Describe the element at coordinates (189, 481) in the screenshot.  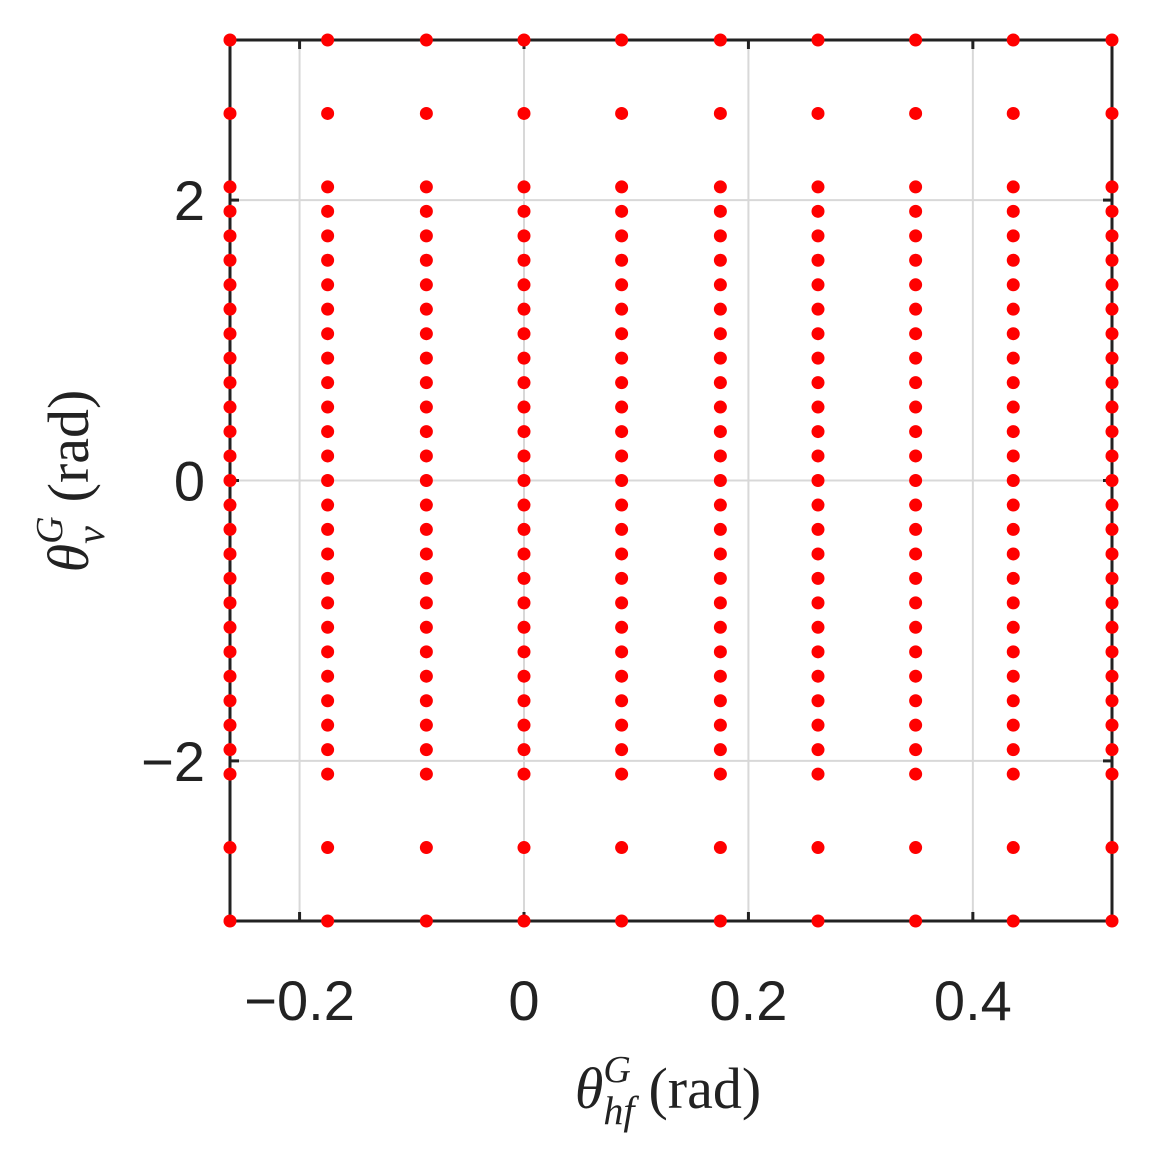
I see `y-tick-label: 0` at that location.